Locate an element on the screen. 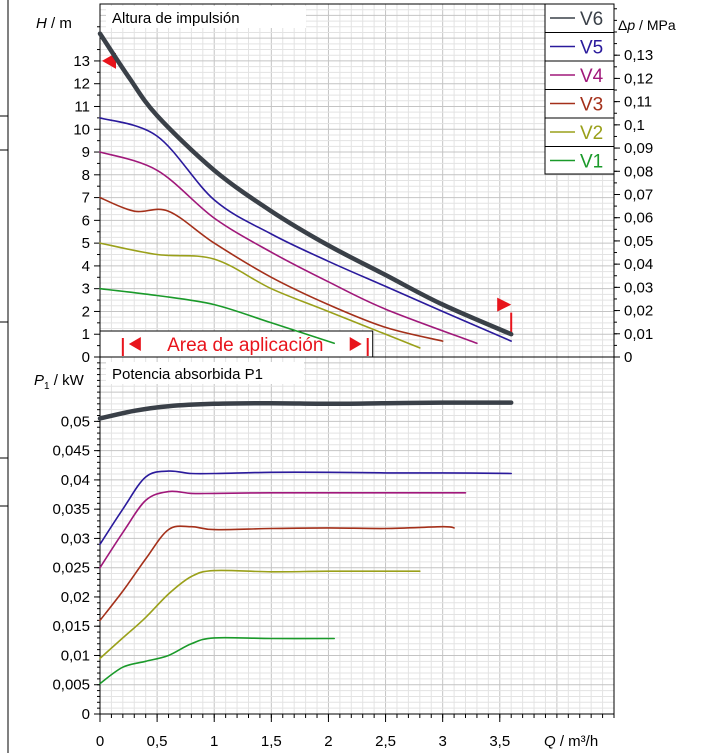 The height and width of the screenshot is (753, 716). y2-tick-label: 0,02 is located at coordinates (638, 311).